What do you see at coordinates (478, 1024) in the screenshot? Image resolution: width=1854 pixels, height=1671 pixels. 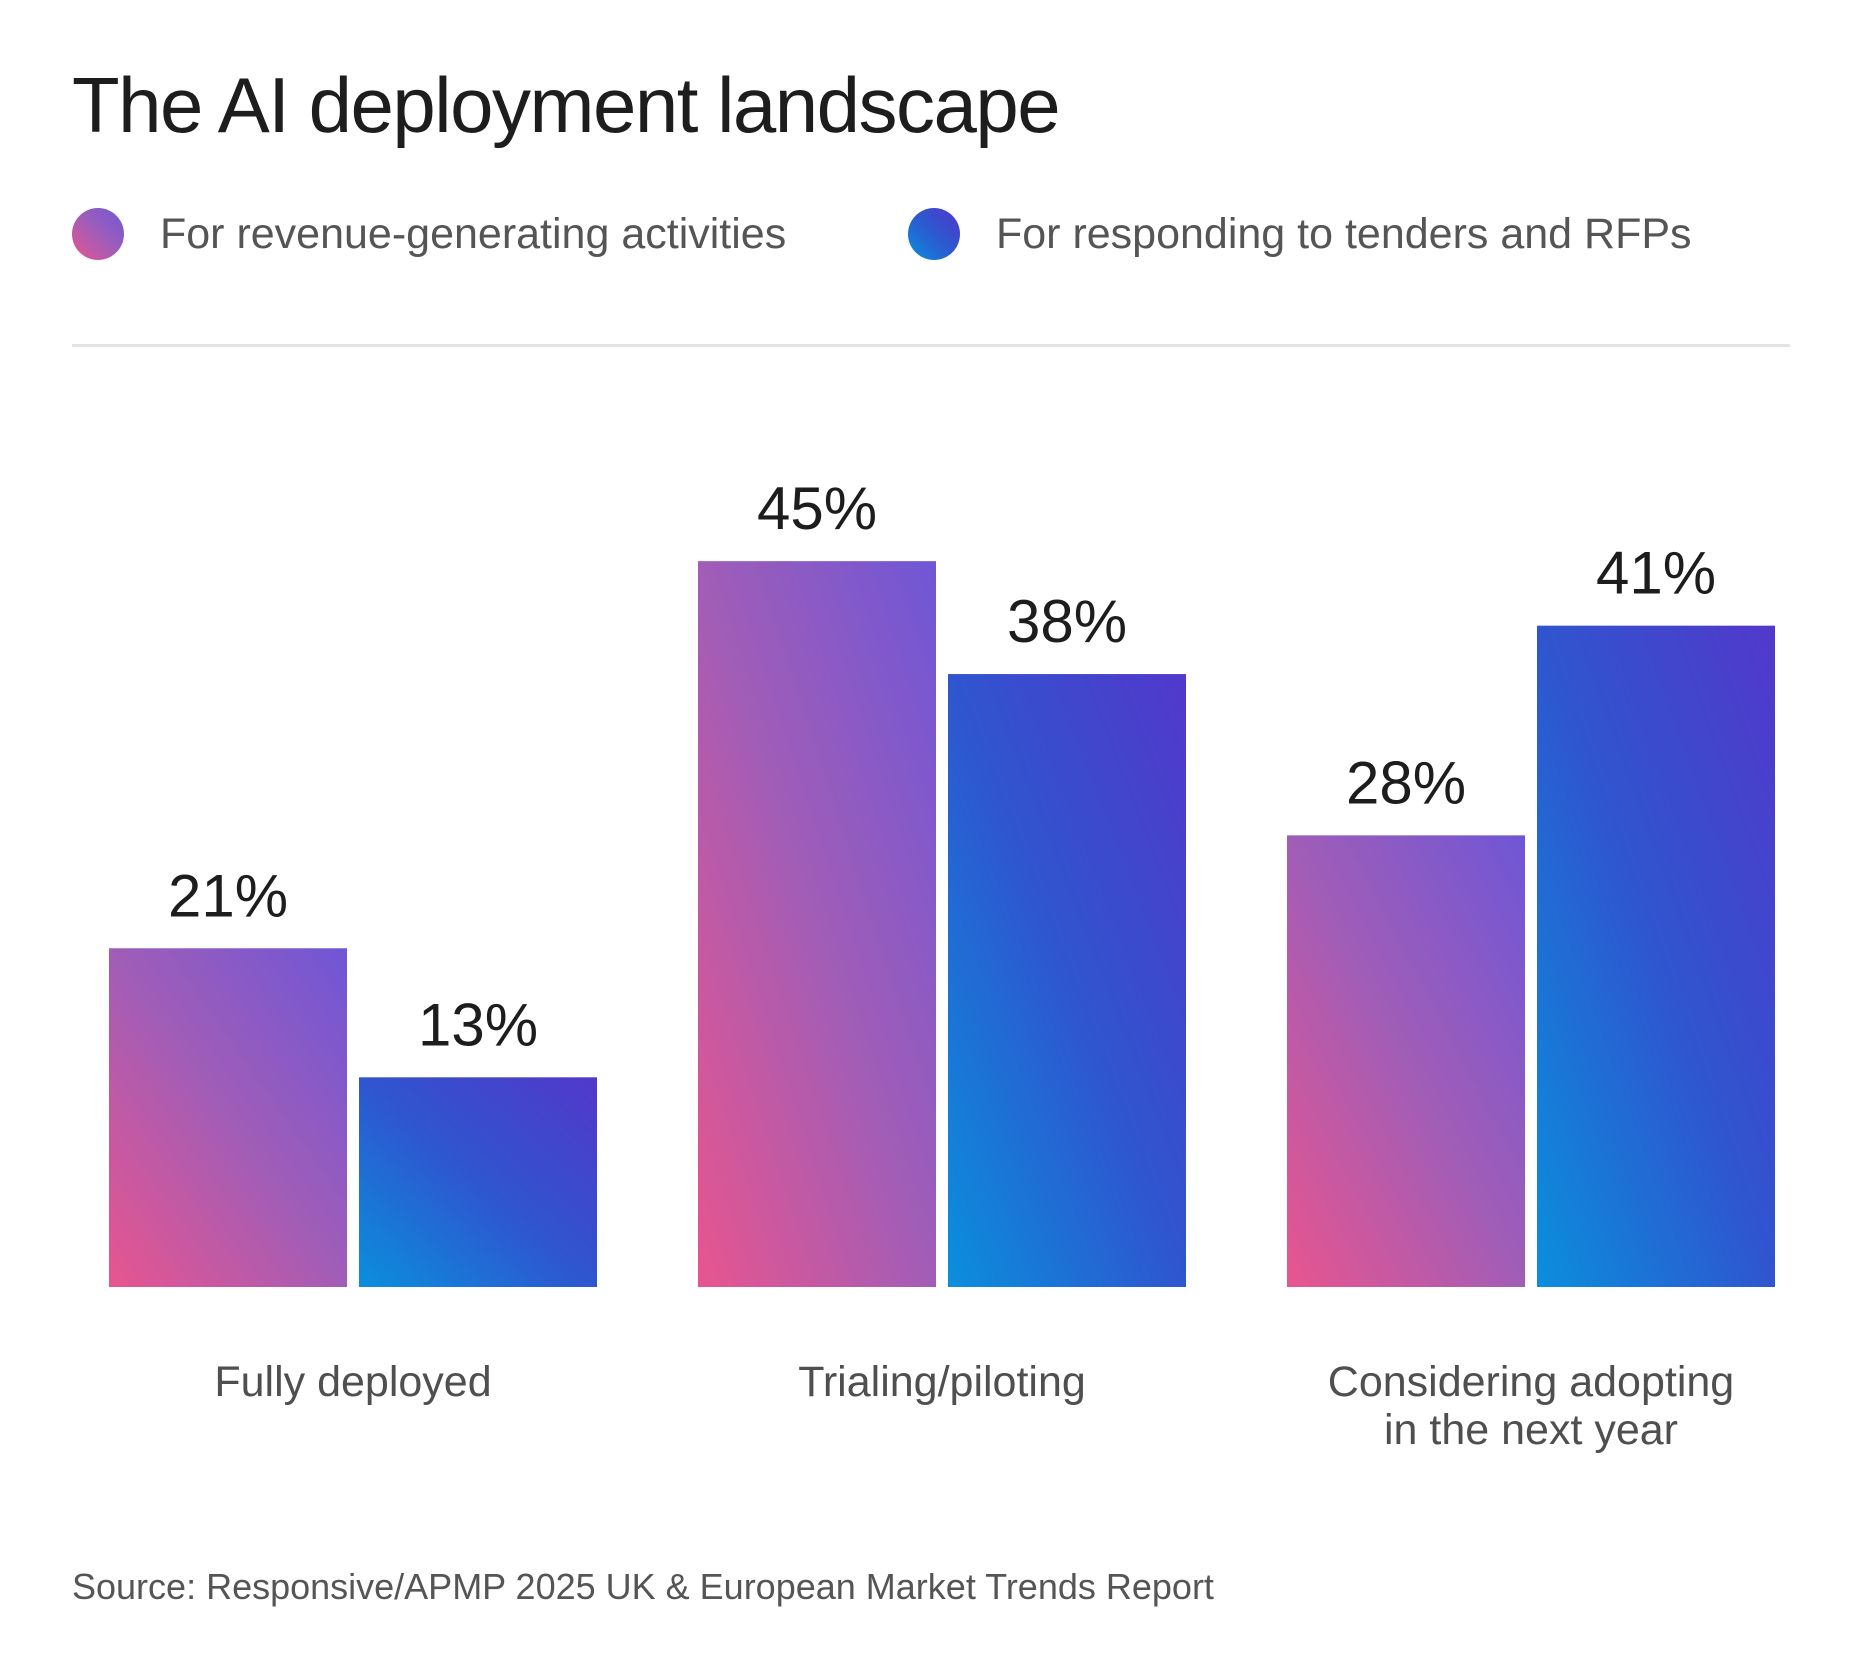 I see `value-label-rfp-0: 13%` at bounding box center [478, 1024].